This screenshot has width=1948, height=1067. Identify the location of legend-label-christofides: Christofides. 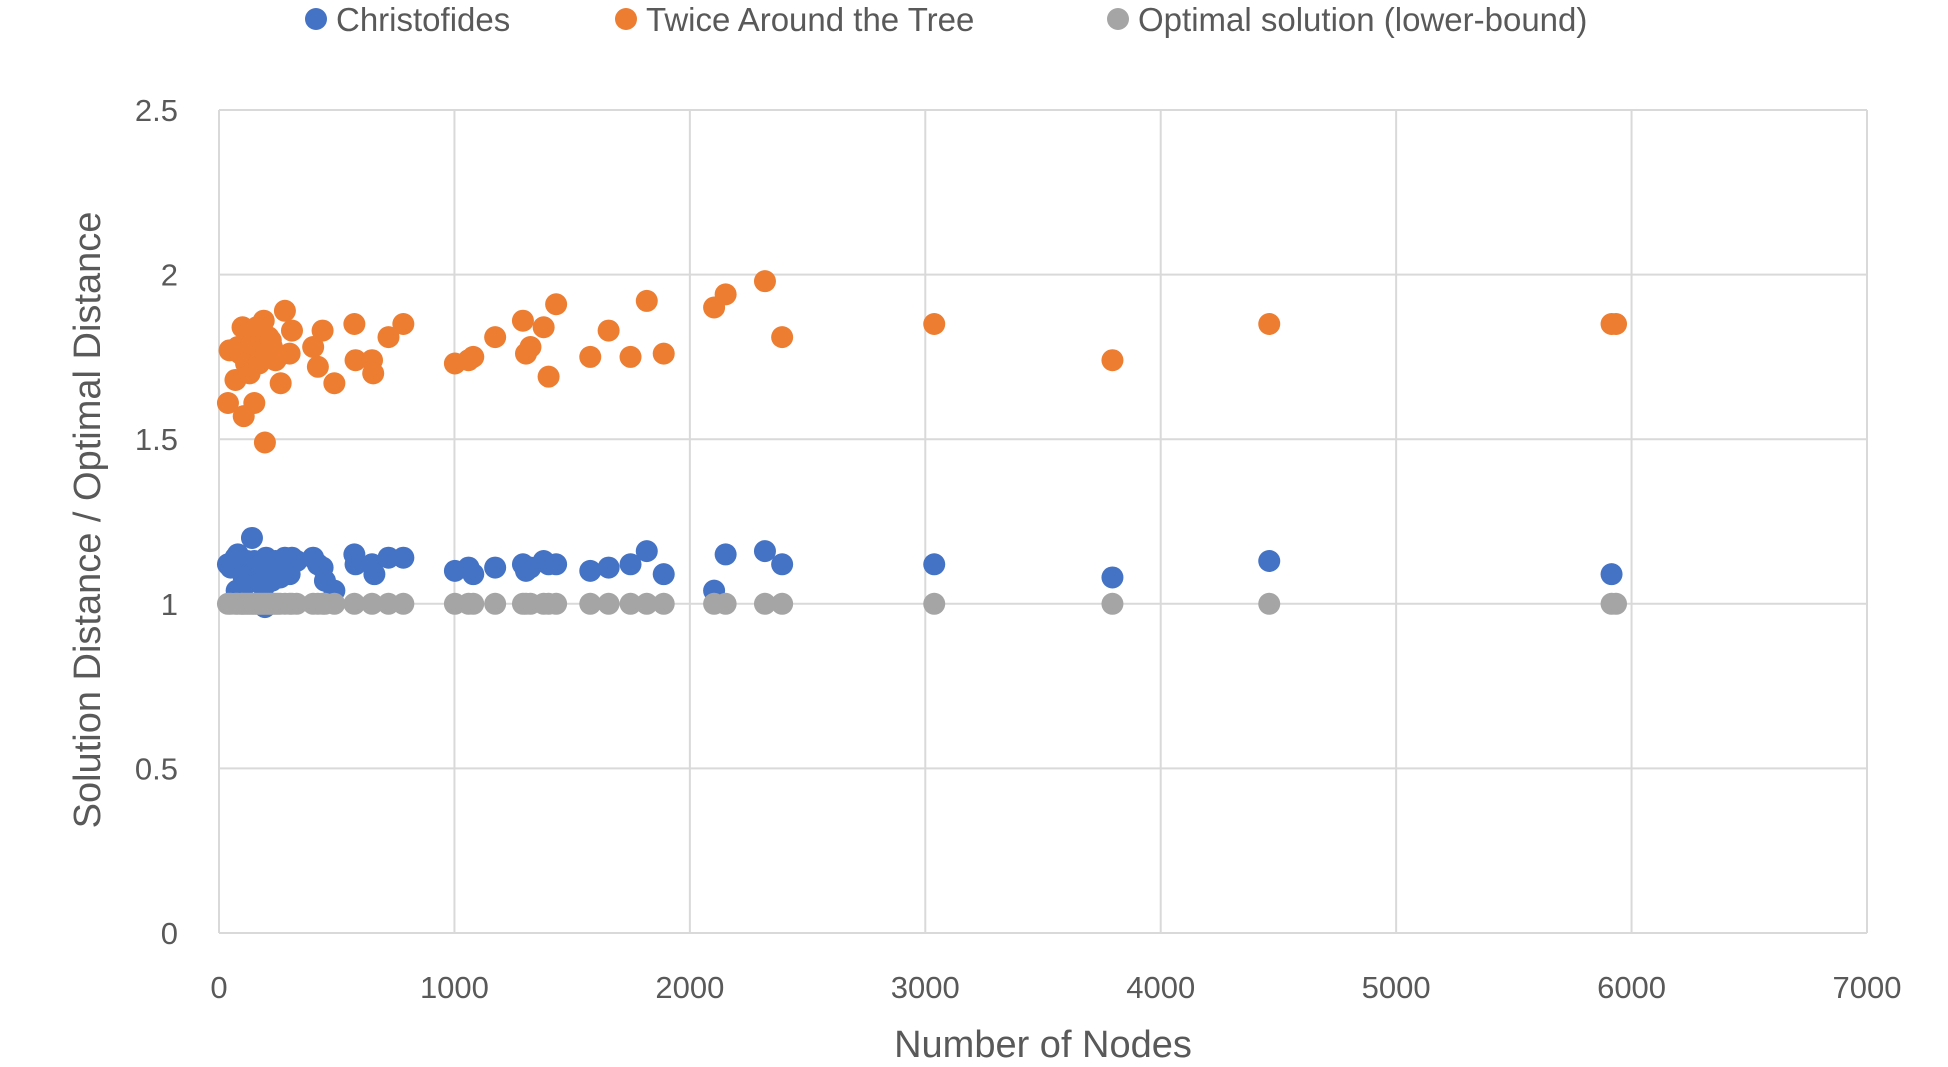
(423, 19).